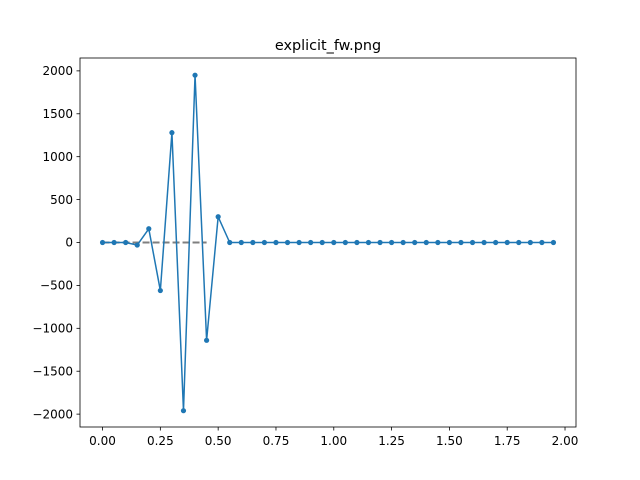  What do you see at coordinates (56, 286) in the screenshot?
I see `y-tick-label: −500` at bounding box center [56, 286].